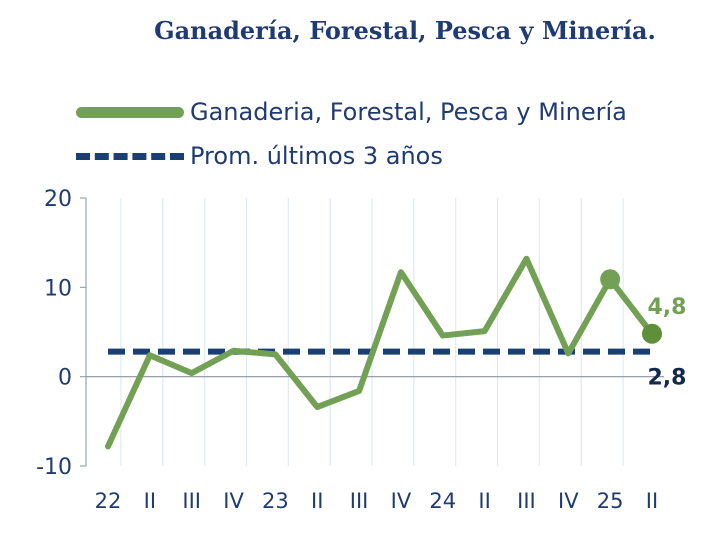 This screenshot has width=720, height=548. I want to click on y-tick-label: 0, so click(65, 378).